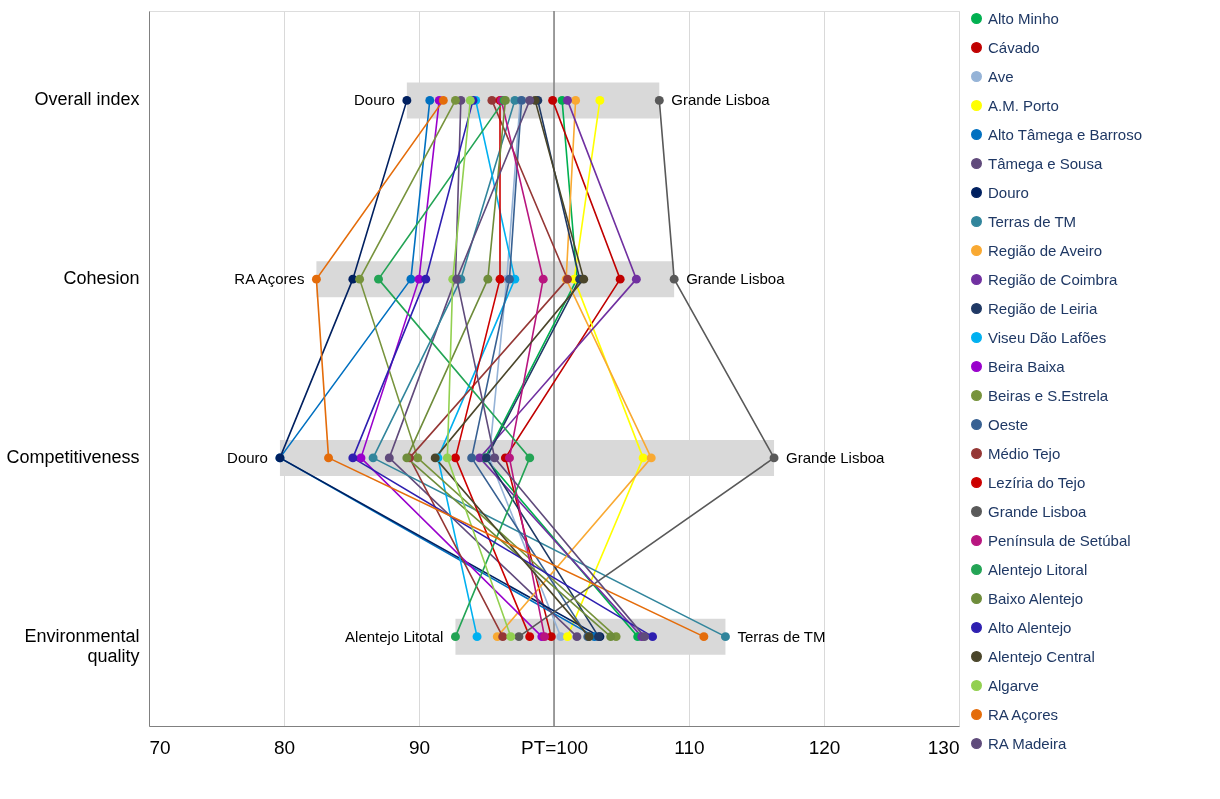 The height and width of the screenshot is (799, 1220). What do you see at coordinates (269, 279) in the screenshot?
I see `annotation: RA Açores` at bounding box center [269, 279].